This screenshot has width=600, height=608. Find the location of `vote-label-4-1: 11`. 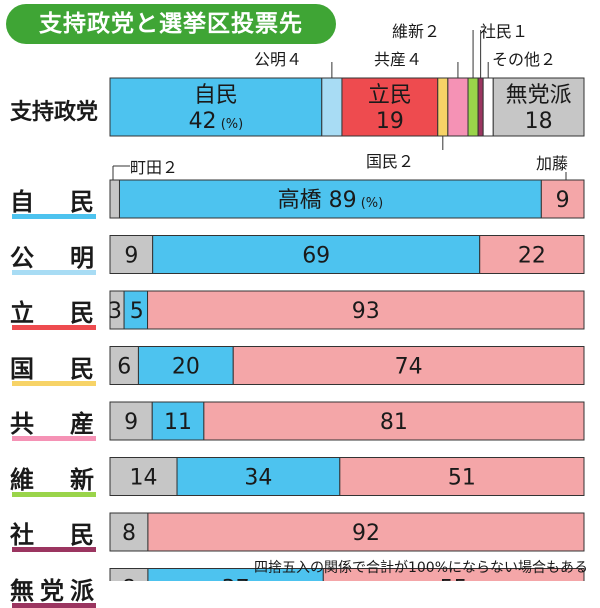

vote-label-4-1: 11 is located at coordinates (178, 422).